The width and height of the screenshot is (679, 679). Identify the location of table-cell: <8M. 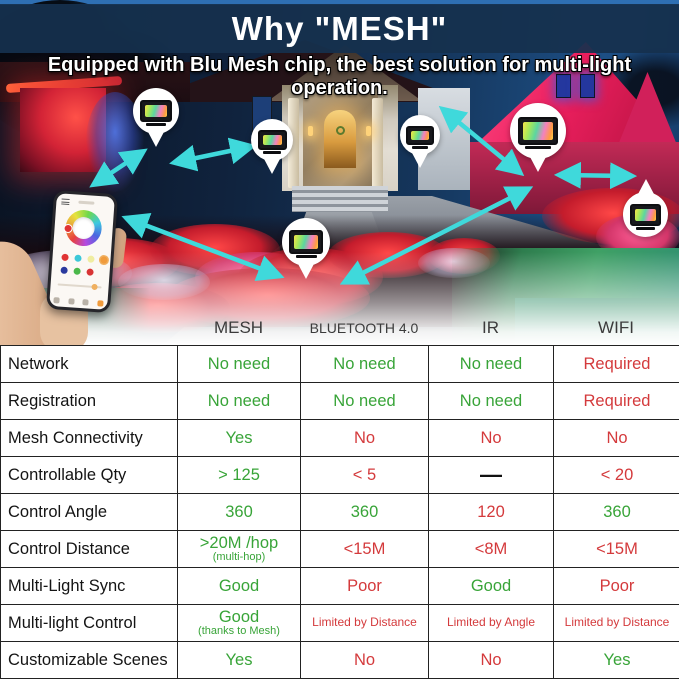
(491, 549).